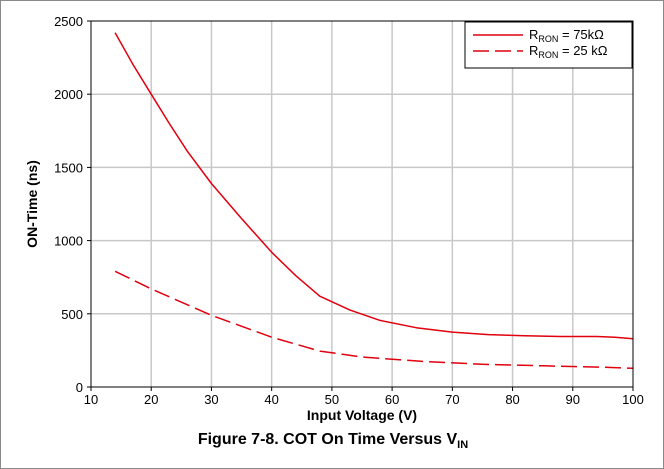 The width and height of the screenshot is (664, 469). What do you see at coordinates (68, 21) in the screenshot?
I see `y-tick-label: 2500` at bounding box center [68, 21].